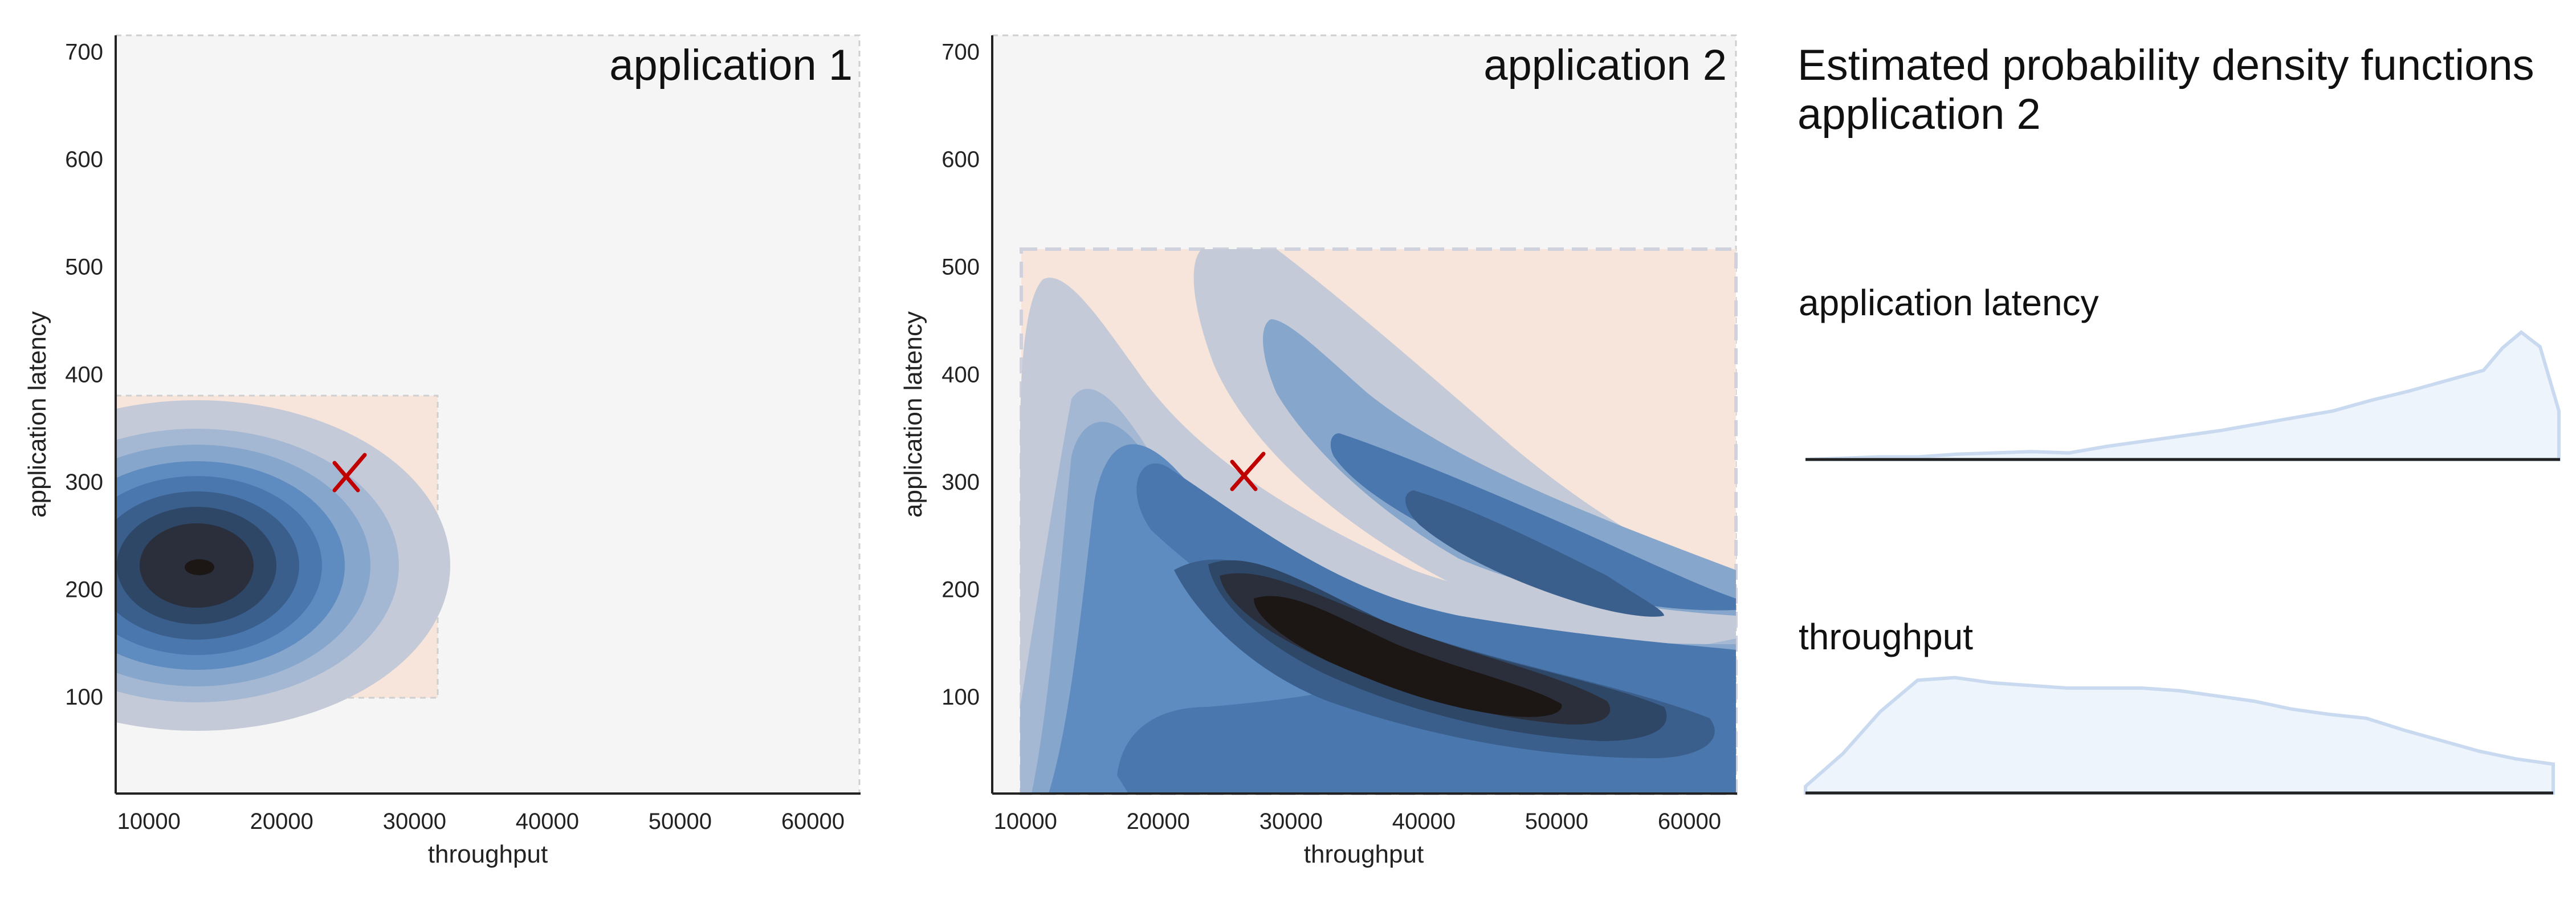 The height and width of the screenshot is (903, 2576). What do you see at coordinates (1886, 636) in the screenshot?
I see `throughput-density-label: throughput` at bounding box center [1886, 636].